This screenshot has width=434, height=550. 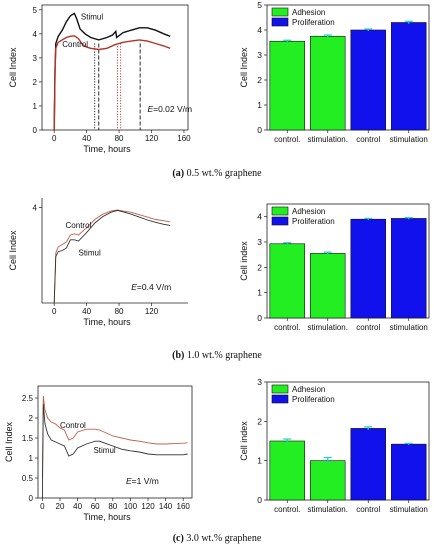 What do you see at coordinates (308, 389) in the screenshot?
I see `bar-c-legend-label-0: Adhesion` at bounding box center [308, 389].